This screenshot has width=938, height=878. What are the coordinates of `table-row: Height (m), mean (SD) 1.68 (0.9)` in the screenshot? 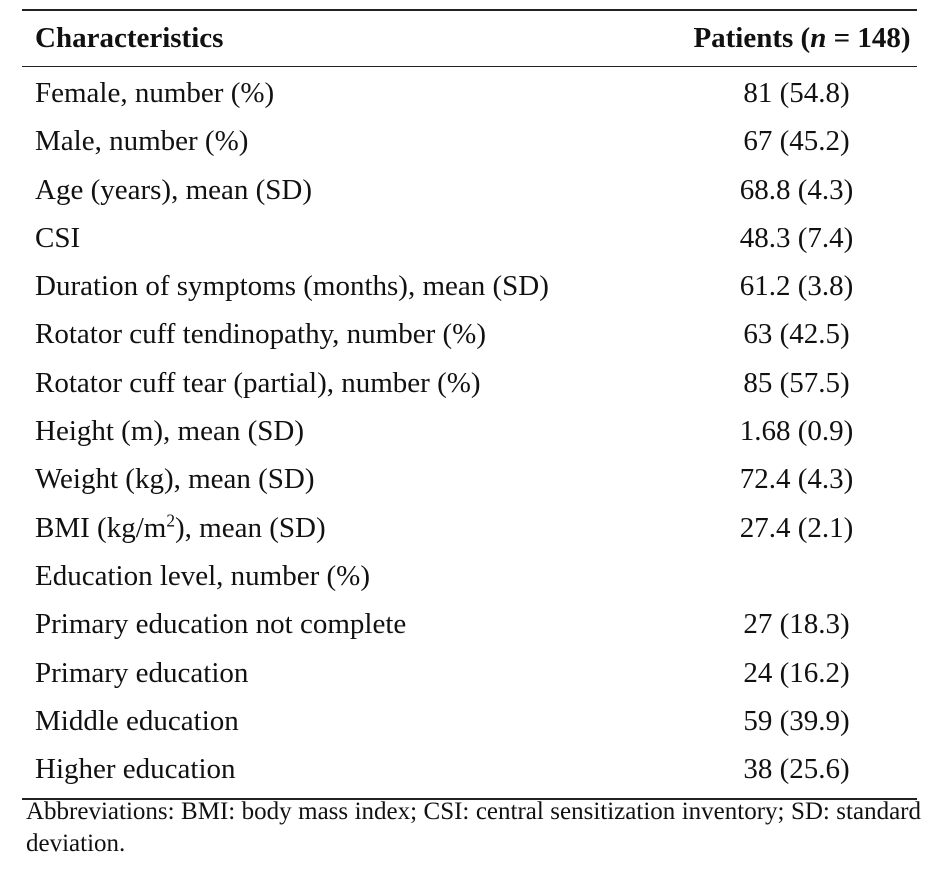 It's located at (469, 431).